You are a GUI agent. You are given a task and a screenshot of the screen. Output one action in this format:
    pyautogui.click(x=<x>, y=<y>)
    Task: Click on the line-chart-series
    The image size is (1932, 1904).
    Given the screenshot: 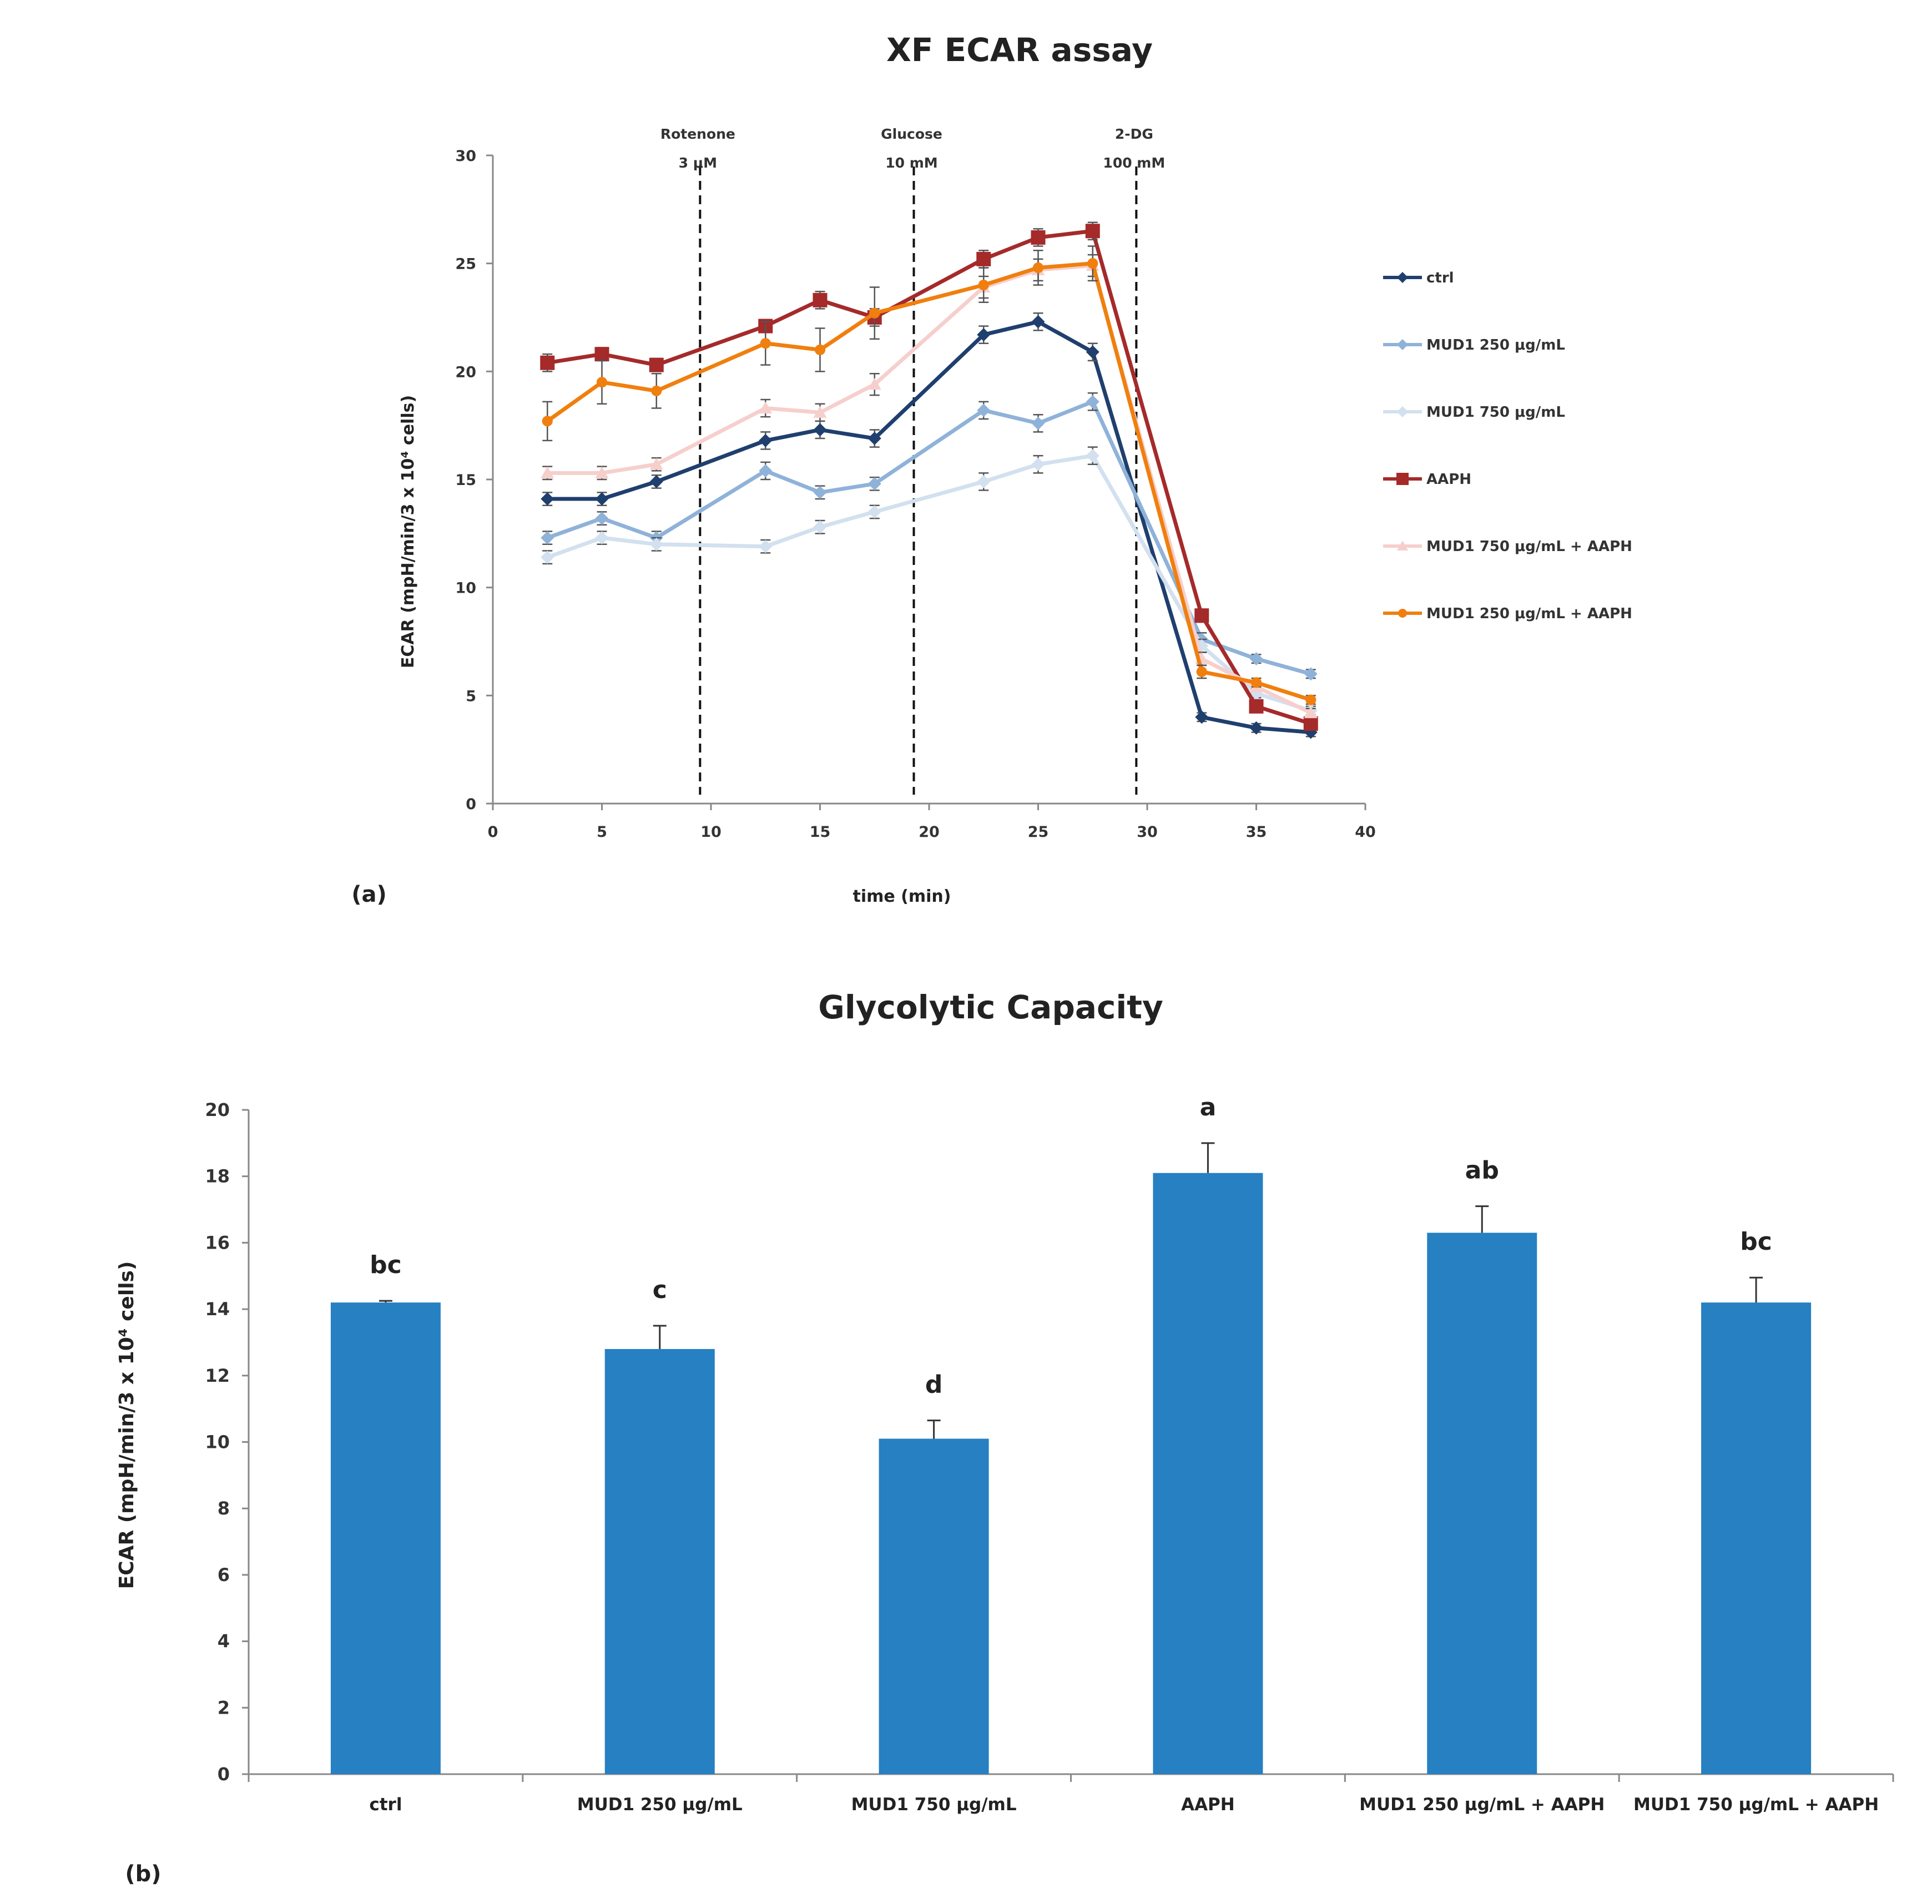 What is the action you would take?
    pyautogui.click(x=929, y=480)
    